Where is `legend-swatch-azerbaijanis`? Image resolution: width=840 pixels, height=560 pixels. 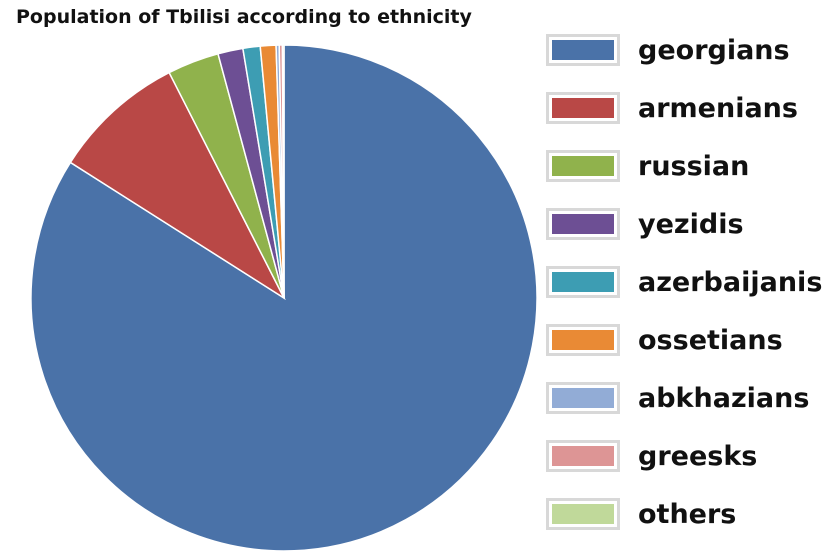 legend-swatch-azerbaijanis is located at coordinates (583, 282).